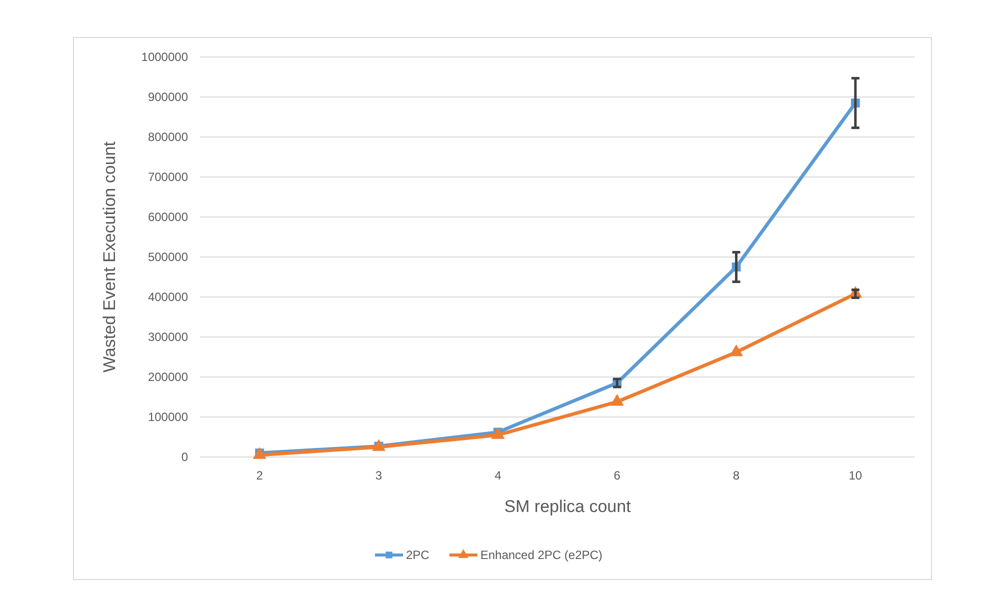 The image size is (997, 599). What do you see at coordinates (164, 57) in the screenshot?
I see `y-tick-label: 1000000` at bounding box center [164, 57].